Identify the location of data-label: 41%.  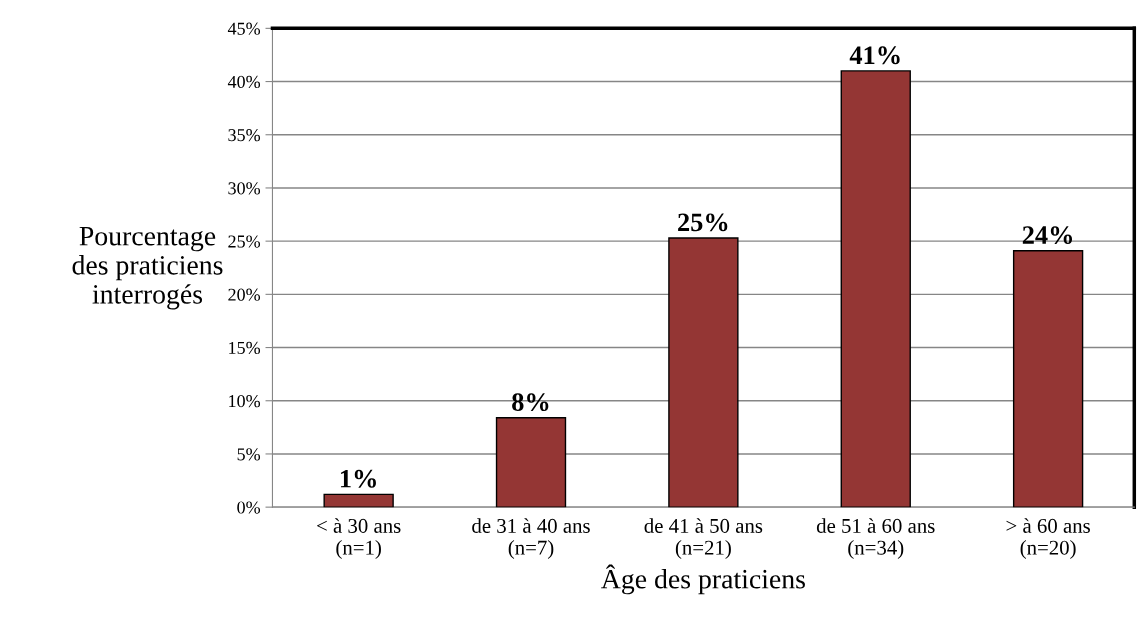
(874, 55).